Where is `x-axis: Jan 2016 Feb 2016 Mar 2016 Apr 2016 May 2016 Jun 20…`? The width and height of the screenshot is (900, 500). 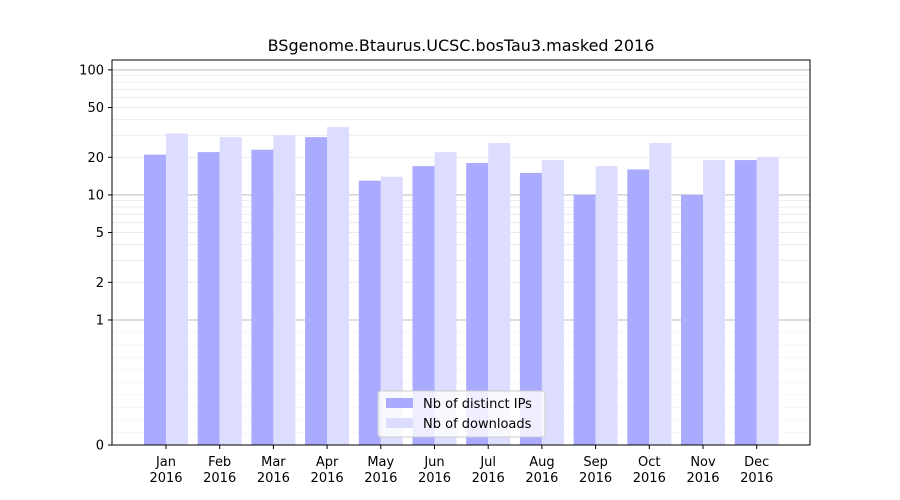 x-axis: Jan 2016 Feb 2016 Mar 2016 Apr 2016 May 2016 Jun 20… is located at coordinates (461, 465).